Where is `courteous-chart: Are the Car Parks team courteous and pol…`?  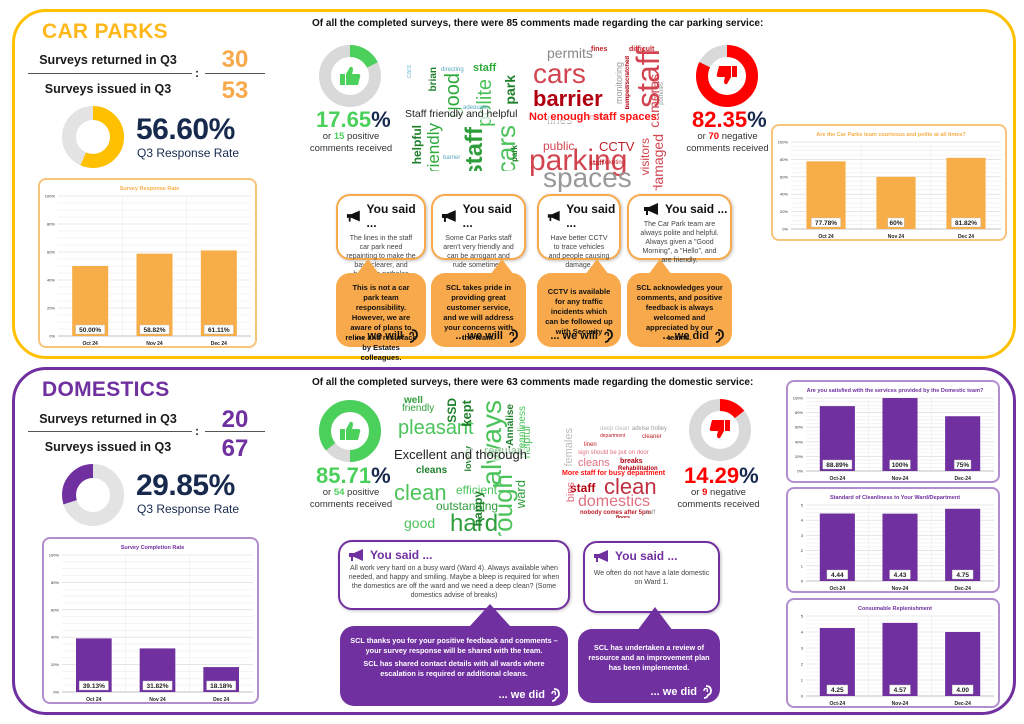
courteous-chart: Are the Car Parks team courteous and pol… is located at coordinates (889, 182).